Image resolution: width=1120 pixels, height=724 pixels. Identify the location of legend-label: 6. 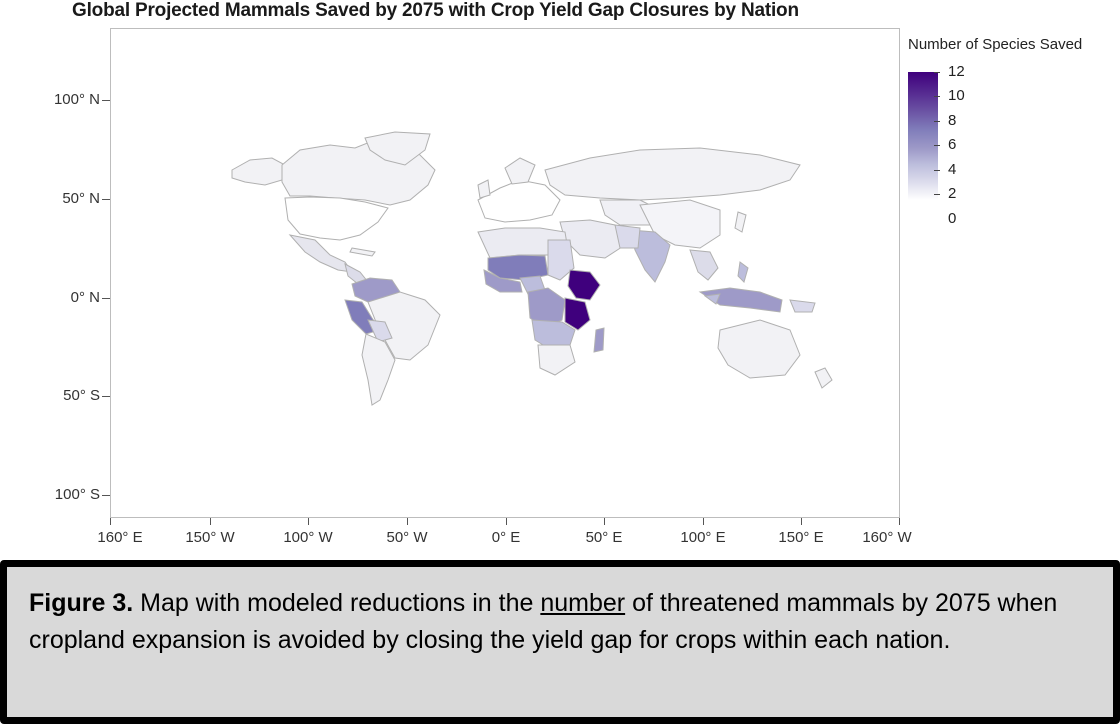
(952, 144).